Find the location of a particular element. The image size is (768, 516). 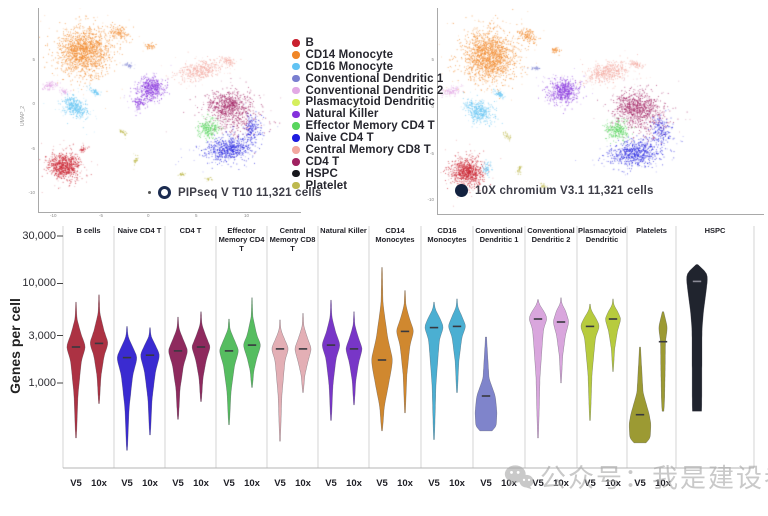

violin-column-header: CD4 T is located at coordinates (190, 230).